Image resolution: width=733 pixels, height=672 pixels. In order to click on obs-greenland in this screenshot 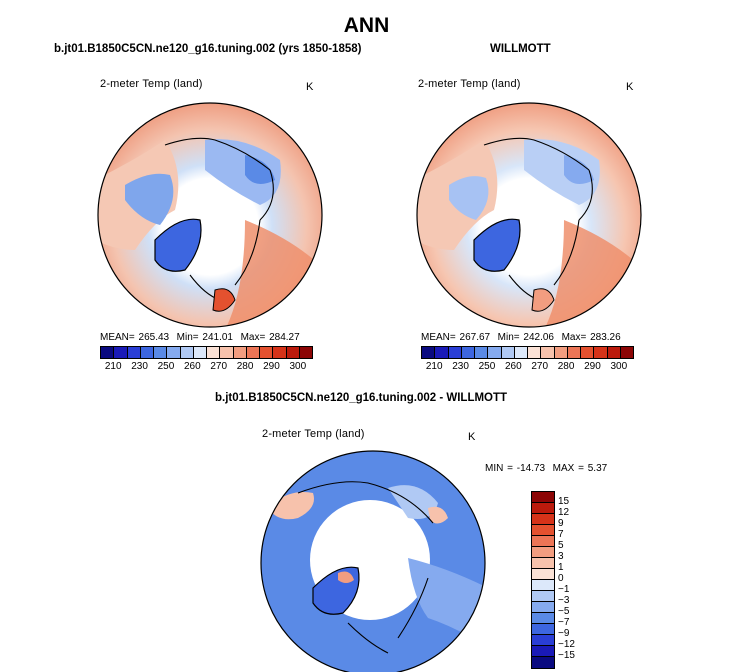, I will do `click(497, 245)`.